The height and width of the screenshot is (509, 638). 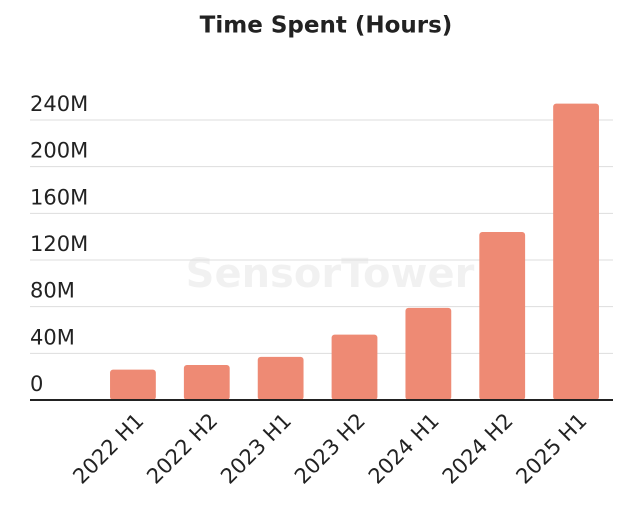 What do you see at coordinates (330, 449) in the screenshot?
I see `x-tick-label: 2023 H2` at bounding box center [330, 449].